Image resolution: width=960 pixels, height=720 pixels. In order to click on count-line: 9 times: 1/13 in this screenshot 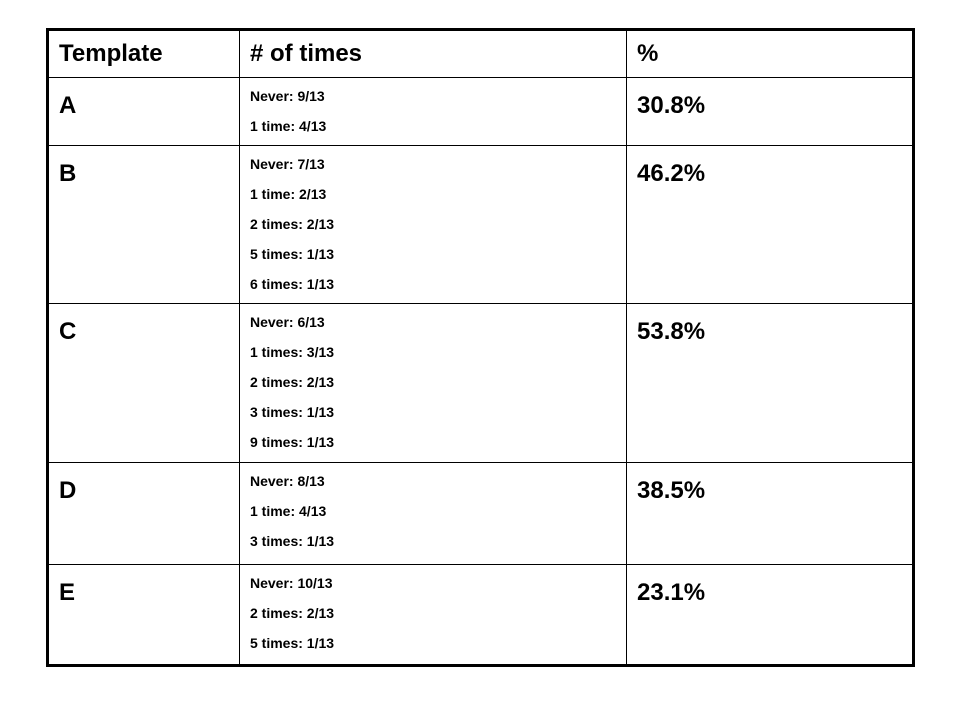, I will do `click(292, 442)`.